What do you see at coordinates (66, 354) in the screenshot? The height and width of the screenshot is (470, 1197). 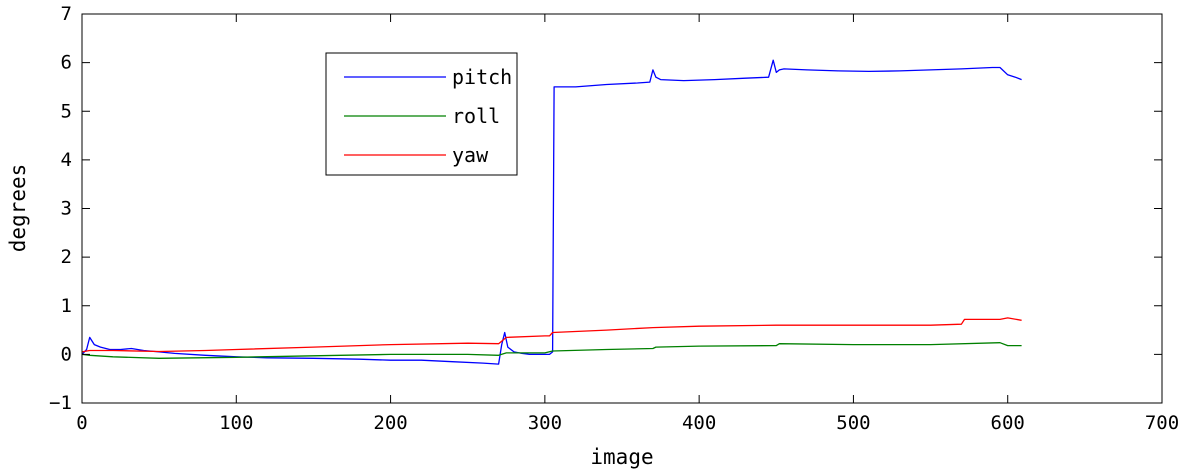 I see `y-tick-label: 0` at bounding box center [66, 354].